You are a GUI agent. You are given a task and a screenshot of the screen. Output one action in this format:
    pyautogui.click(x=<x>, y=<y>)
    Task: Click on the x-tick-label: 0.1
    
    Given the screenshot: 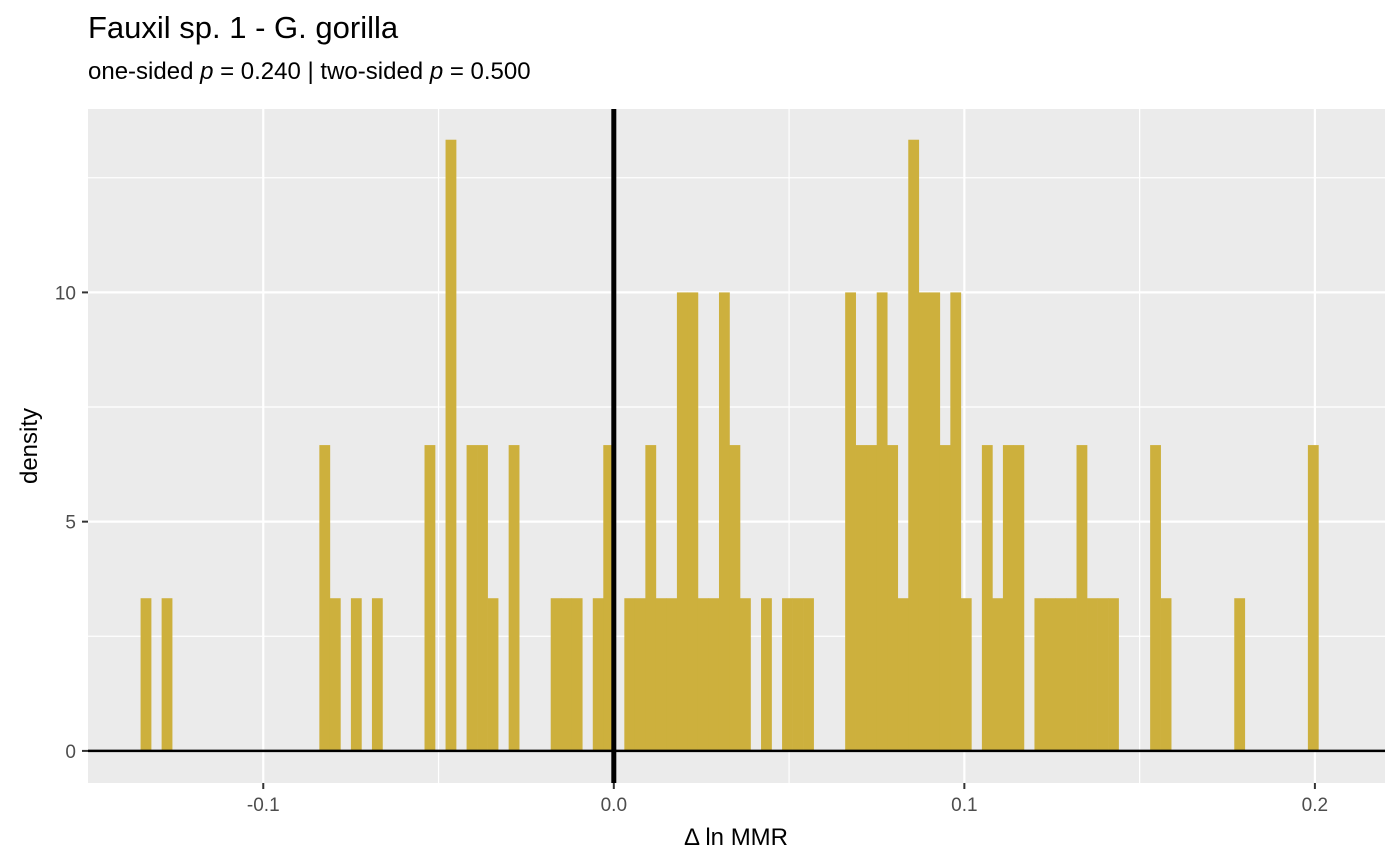 What is the action you would take?
    pyautogui.click(x=964, y=805)
    